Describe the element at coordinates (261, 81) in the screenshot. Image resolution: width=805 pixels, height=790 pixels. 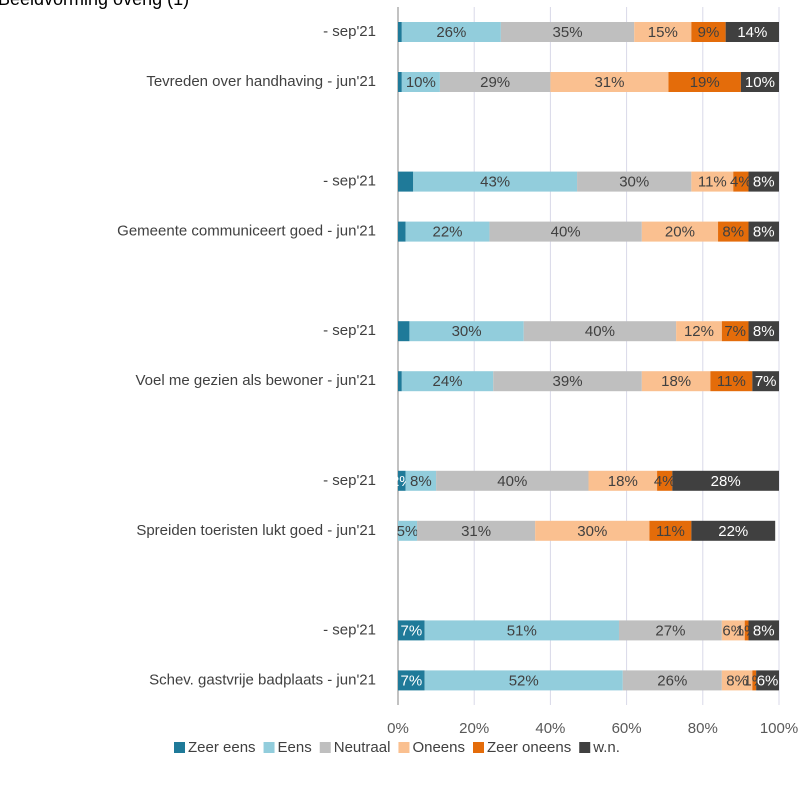
I see `y-tick-label: Tevreden over handhaving - jun'21` at that location.